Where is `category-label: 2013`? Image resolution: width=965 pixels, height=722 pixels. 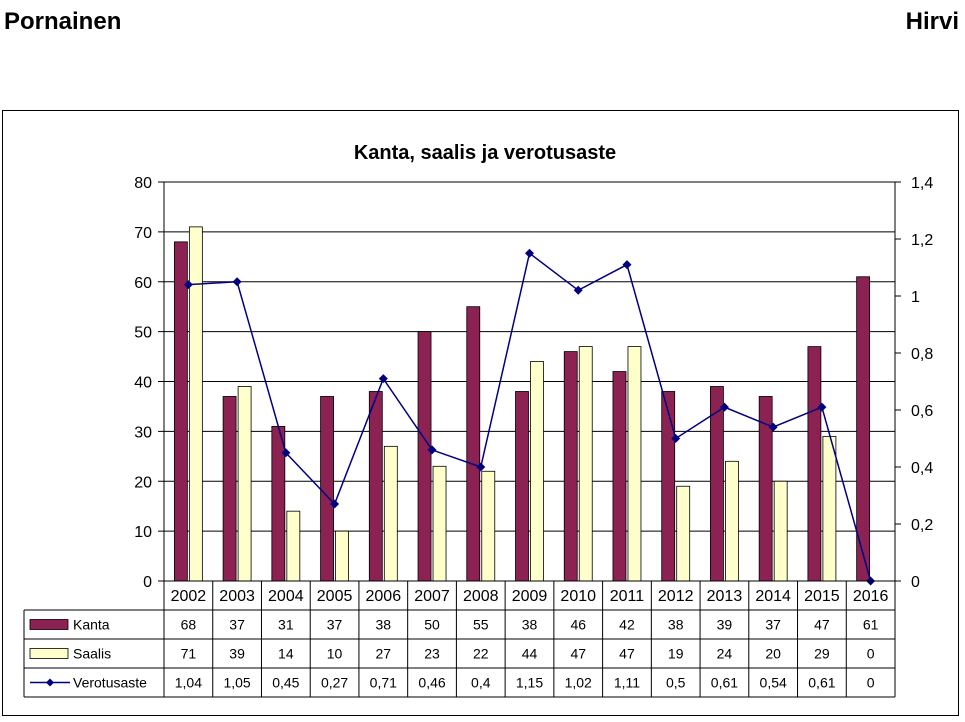
category-label: 2013 is located at coordinates (725, 596).